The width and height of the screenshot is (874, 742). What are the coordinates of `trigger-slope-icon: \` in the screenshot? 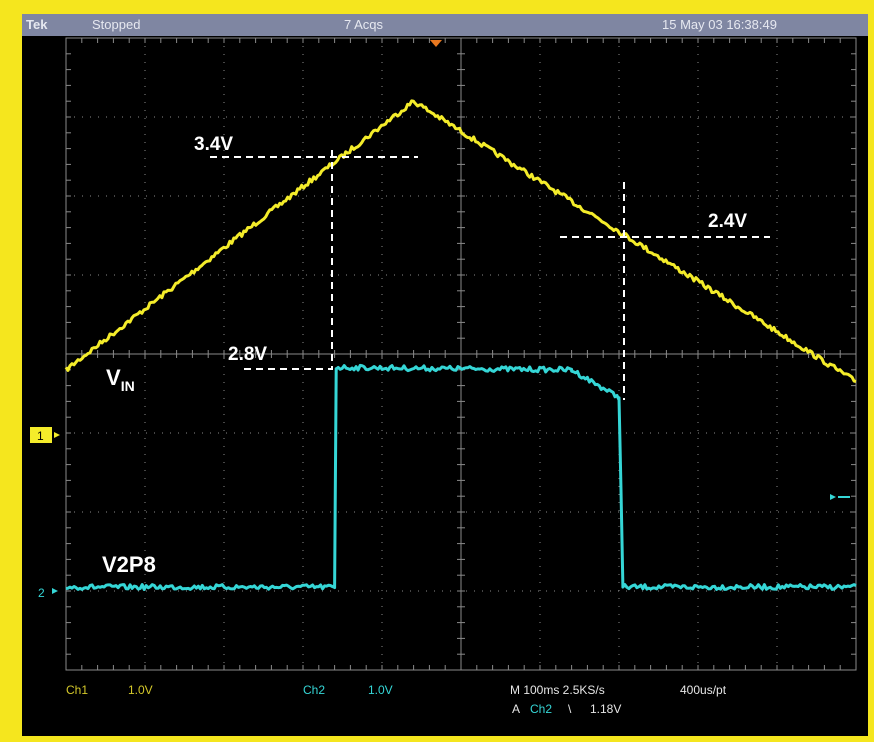 It's located at (570, 709).